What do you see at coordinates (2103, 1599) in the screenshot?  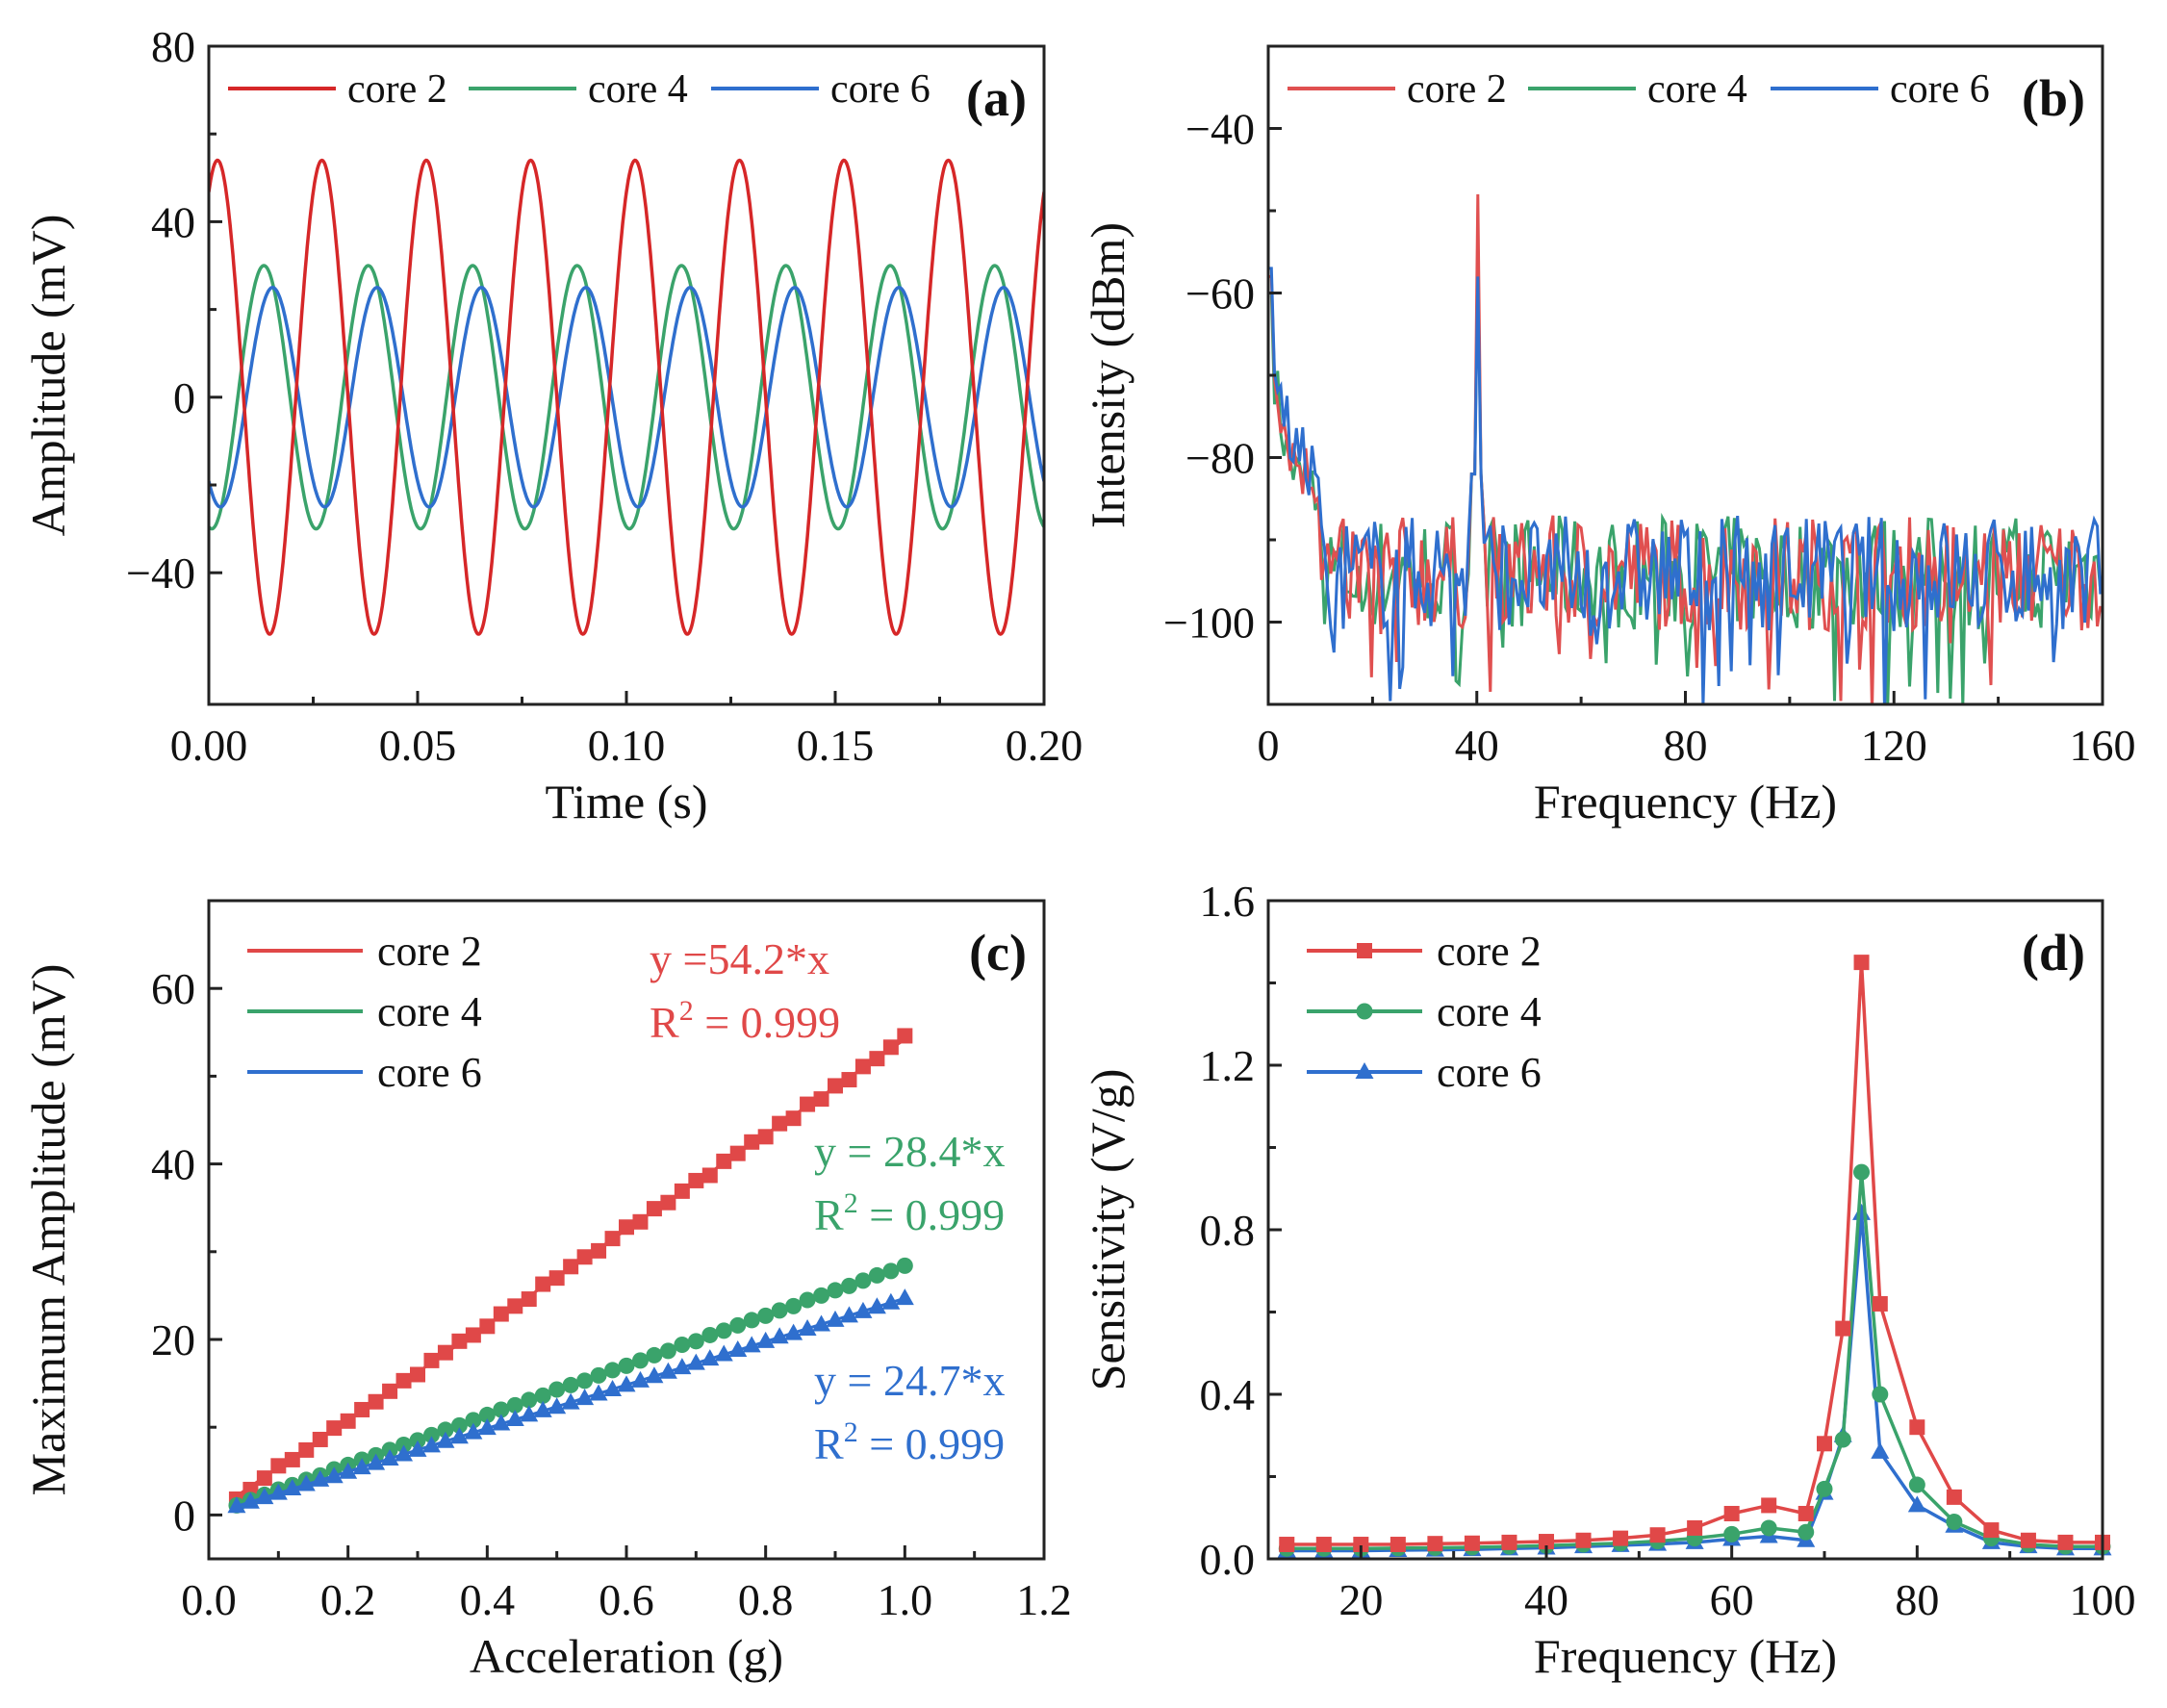 I see `x-tick-label: 100` at bounding box center [2103, 1599].